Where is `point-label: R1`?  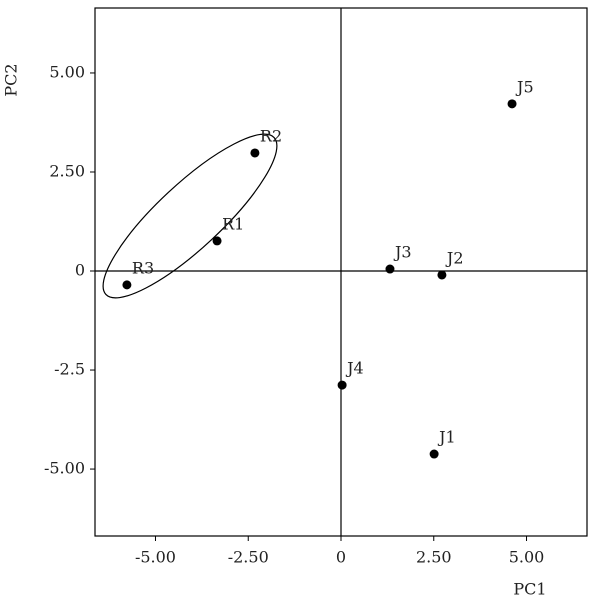
point-label: R1 is located at coordinates (233, 223).